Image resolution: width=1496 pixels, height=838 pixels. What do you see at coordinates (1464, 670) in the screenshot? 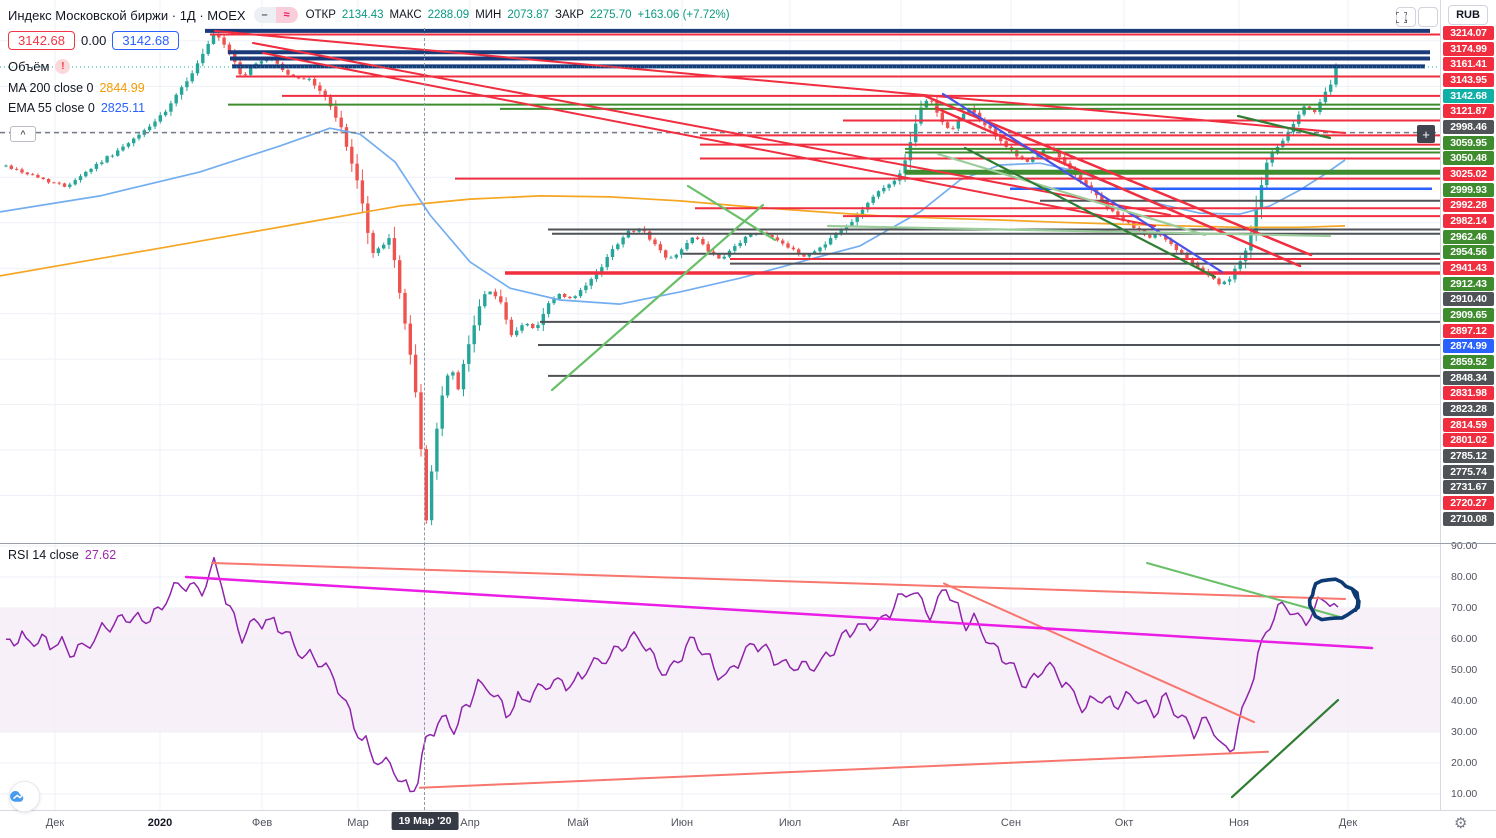
I see `rsi-axis-label: 50.00` at bounding box center [1464, 670].